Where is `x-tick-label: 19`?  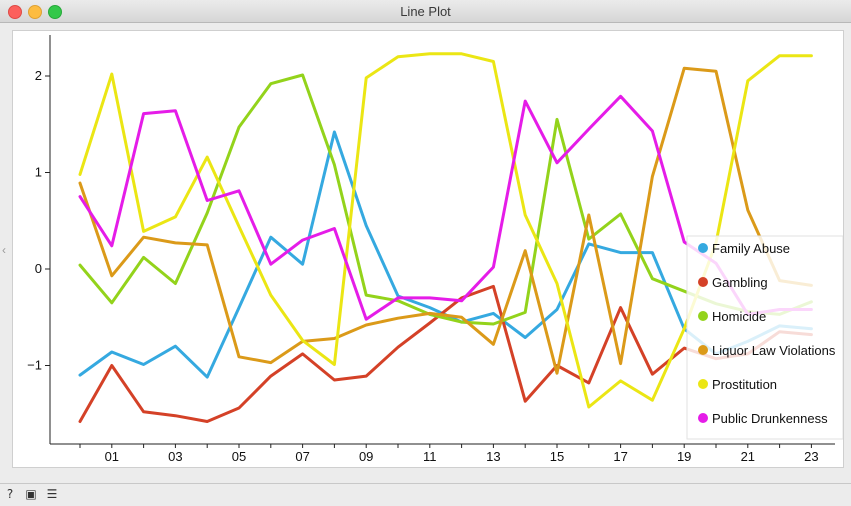 x-tick-label: 19 is located at coordinates (684, 456).